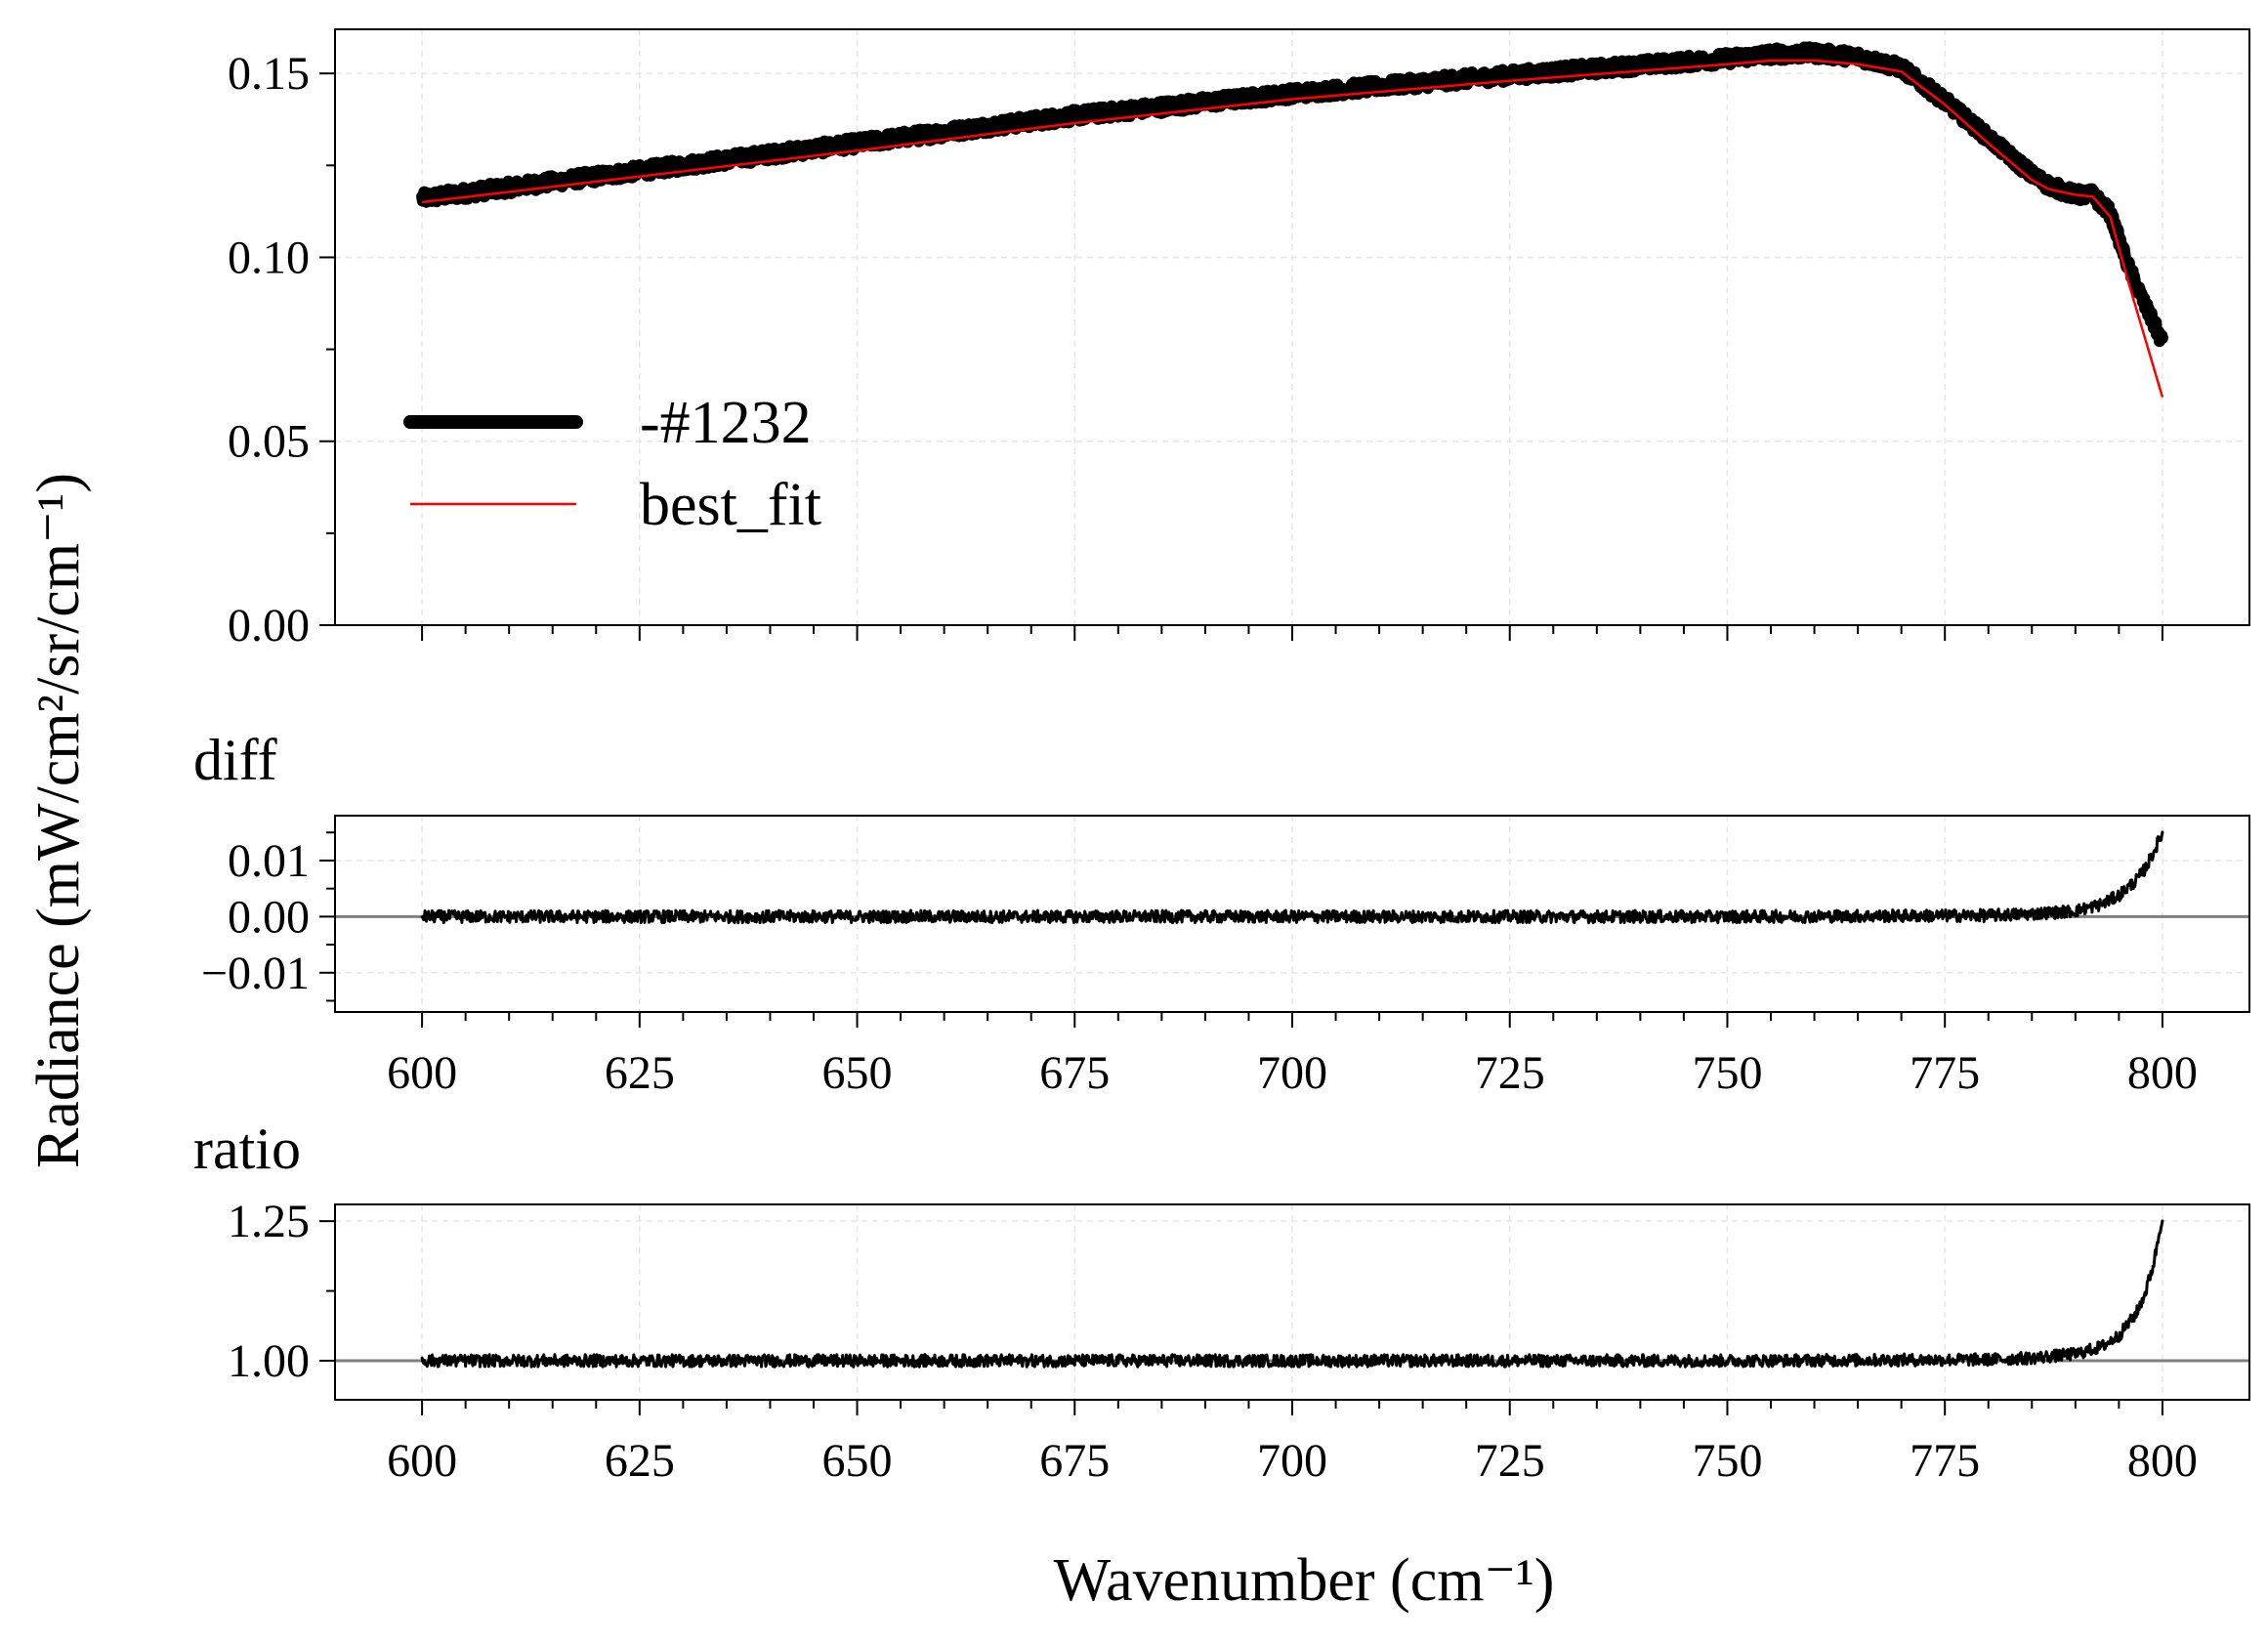 The image size is (2268, 1644). I want to click on y-tick-label: −0.01, so click(255, 973).